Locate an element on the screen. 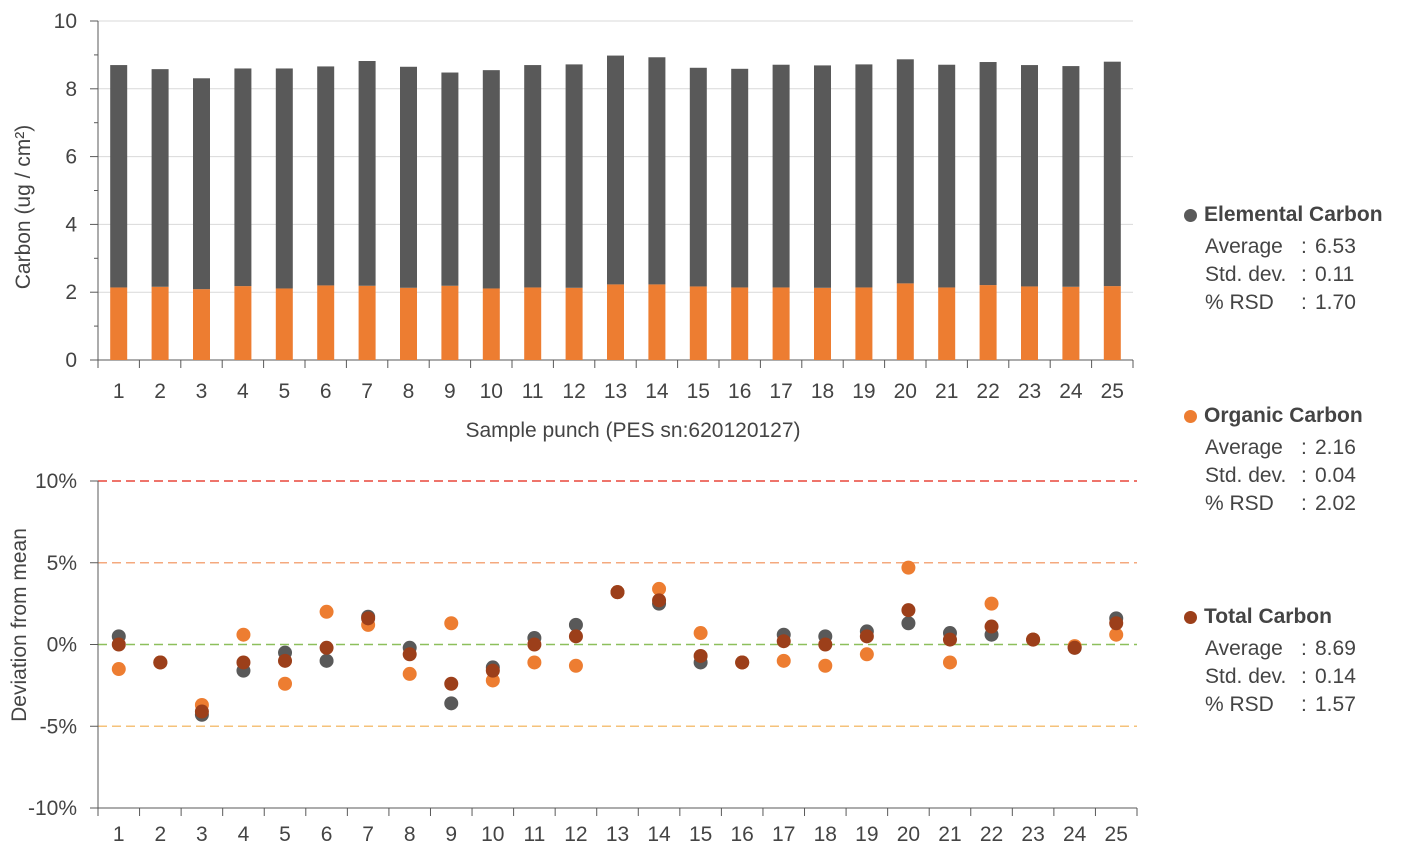 The width and height of the screenshot is (1413, 846). x-tick-label: 20 is located at coordinates (905, 391).